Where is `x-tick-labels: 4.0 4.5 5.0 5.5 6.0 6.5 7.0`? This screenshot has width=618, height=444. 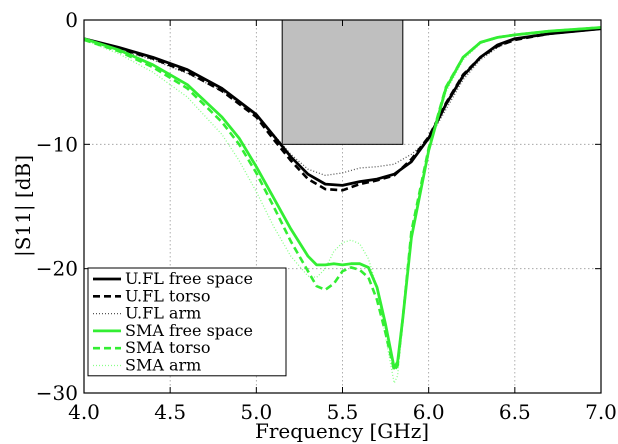
x-tick-labels: 4.0 4.5 5.0 5.5 6.0 6.5 7.0 is located at coordinates (342, 412).